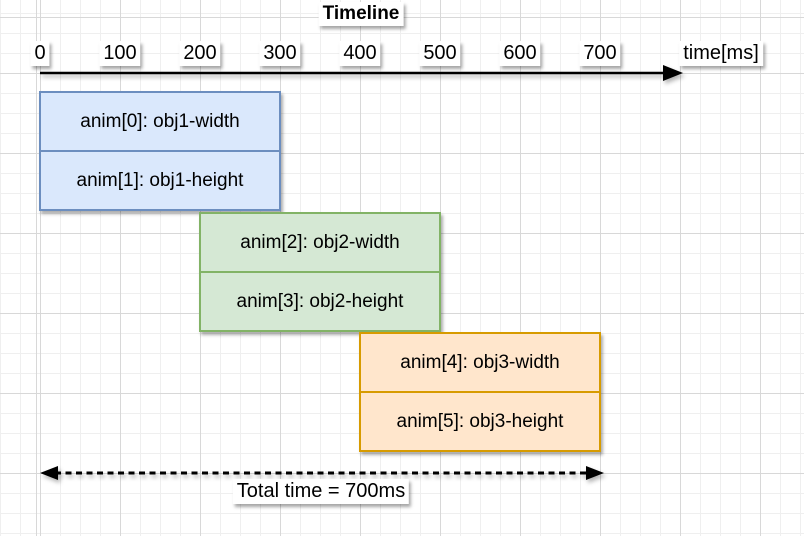  Describe the element at coordinates (600, 53) in the screenshot. I see `axis-tick-label: 700` at that location.